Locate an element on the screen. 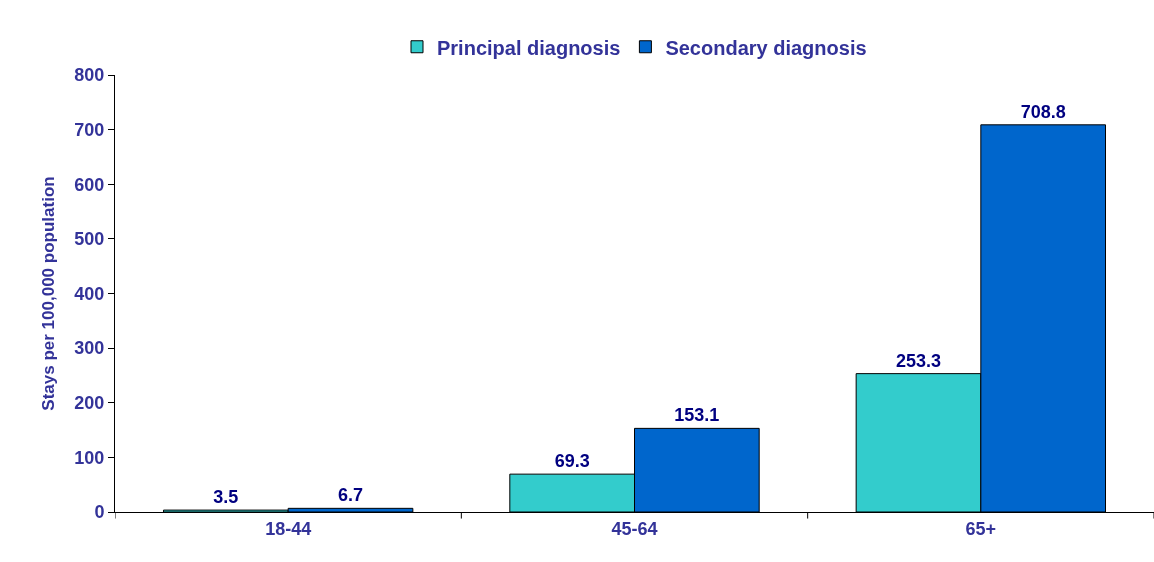  y-tick-label: 100 is located at coordinates (89, 457).